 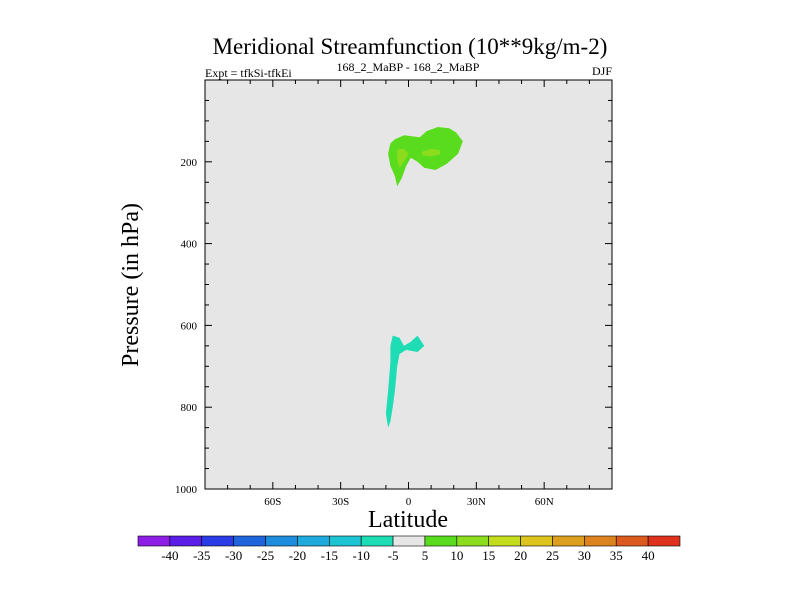 What do you see at coordinates (584, 555) in the screenshot?
I see `colorbar-label: 30` at bounding box center [584, 555].